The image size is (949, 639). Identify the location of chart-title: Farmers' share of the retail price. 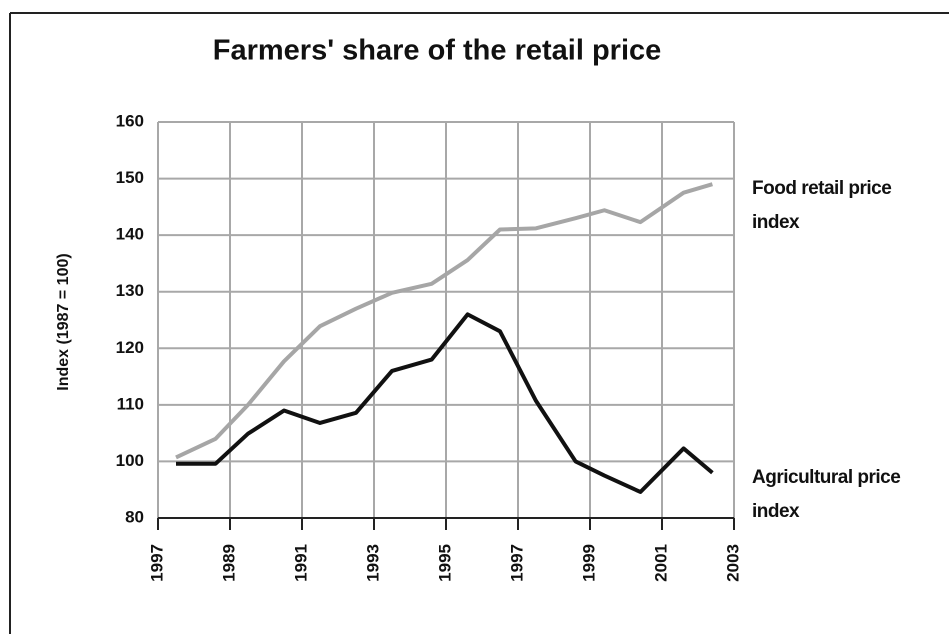
(437, 51).